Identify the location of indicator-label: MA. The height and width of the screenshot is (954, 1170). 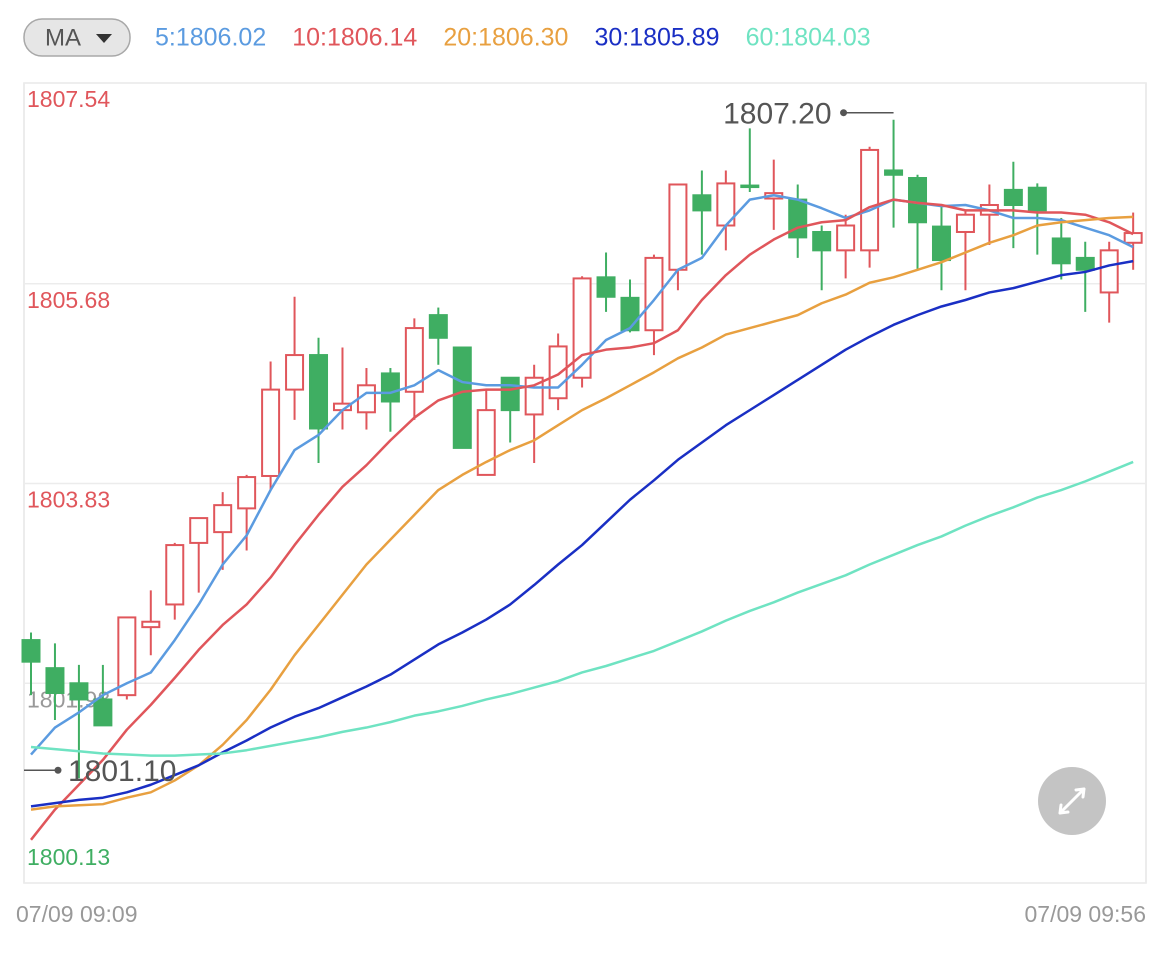
(63, 37).